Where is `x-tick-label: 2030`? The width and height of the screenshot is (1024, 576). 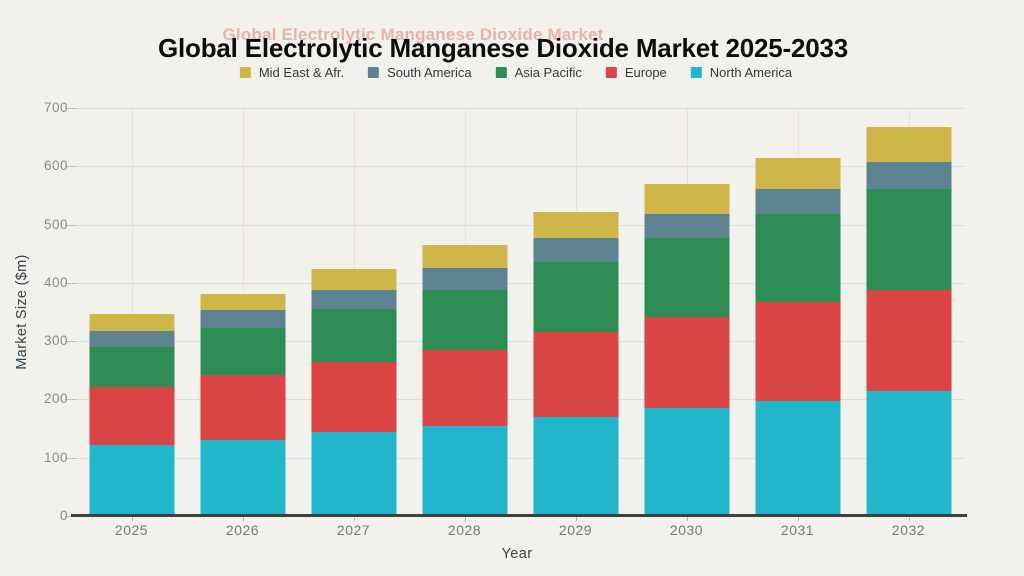
x-tick-label: 2030 is located at coordinates (686, 530).